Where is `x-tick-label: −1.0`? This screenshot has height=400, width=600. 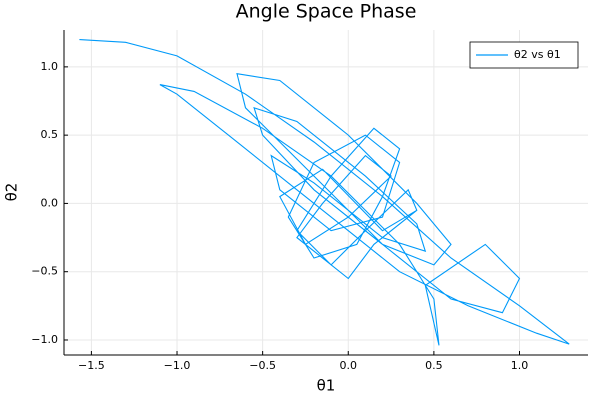 x-tick-label: −1.0 is located at coordinates (177, 365).